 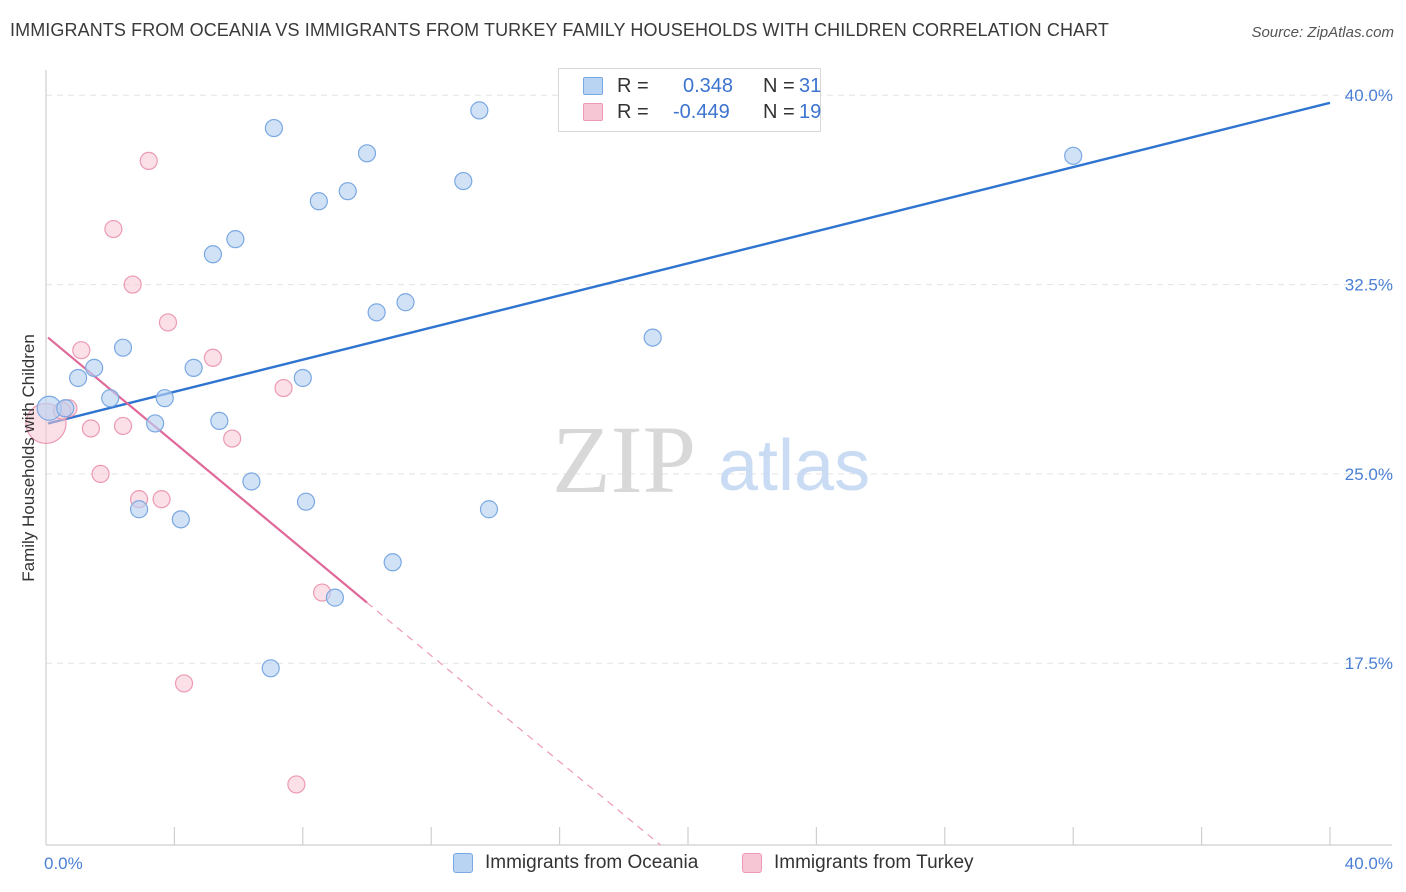 What do you see at coordinates (624, 459) in the screenshot?
I see `watermark-zip: ZIP` at bounding box center [624, 459].